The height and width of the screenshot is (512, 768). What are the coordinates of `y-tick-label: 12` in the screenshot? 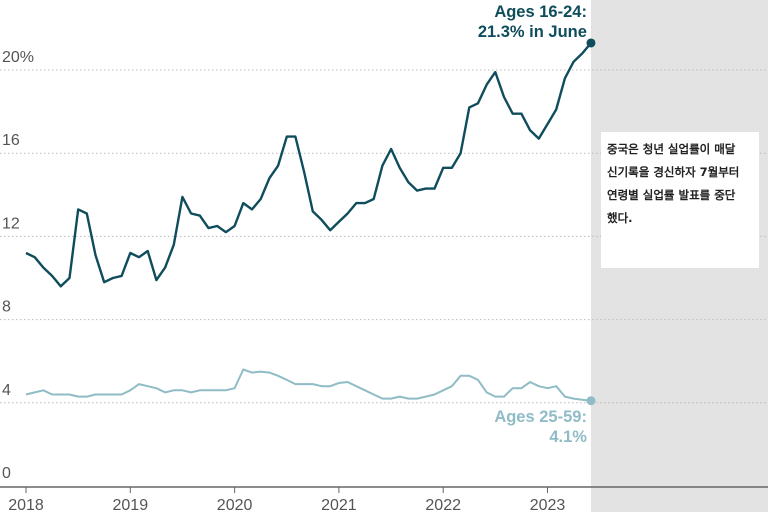 It's located at (11, 223).